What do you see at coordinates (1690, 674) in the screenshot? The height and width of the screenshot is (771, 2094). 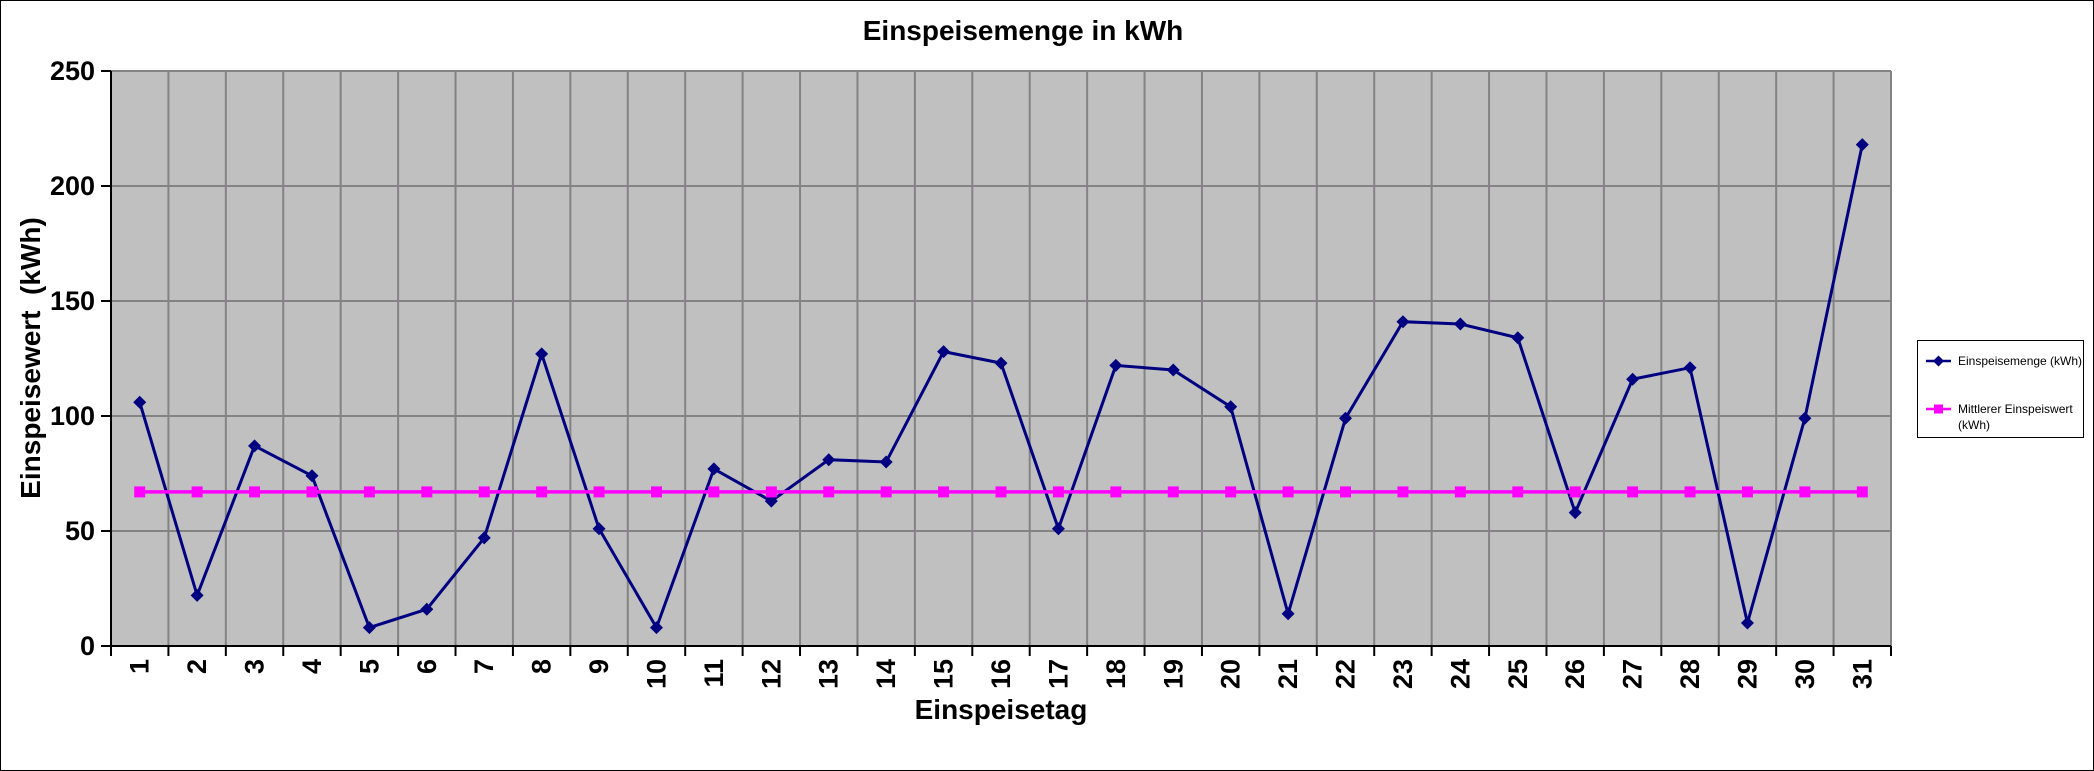 I see `x-tick-label: 28` at bounding box center [1690, 674].